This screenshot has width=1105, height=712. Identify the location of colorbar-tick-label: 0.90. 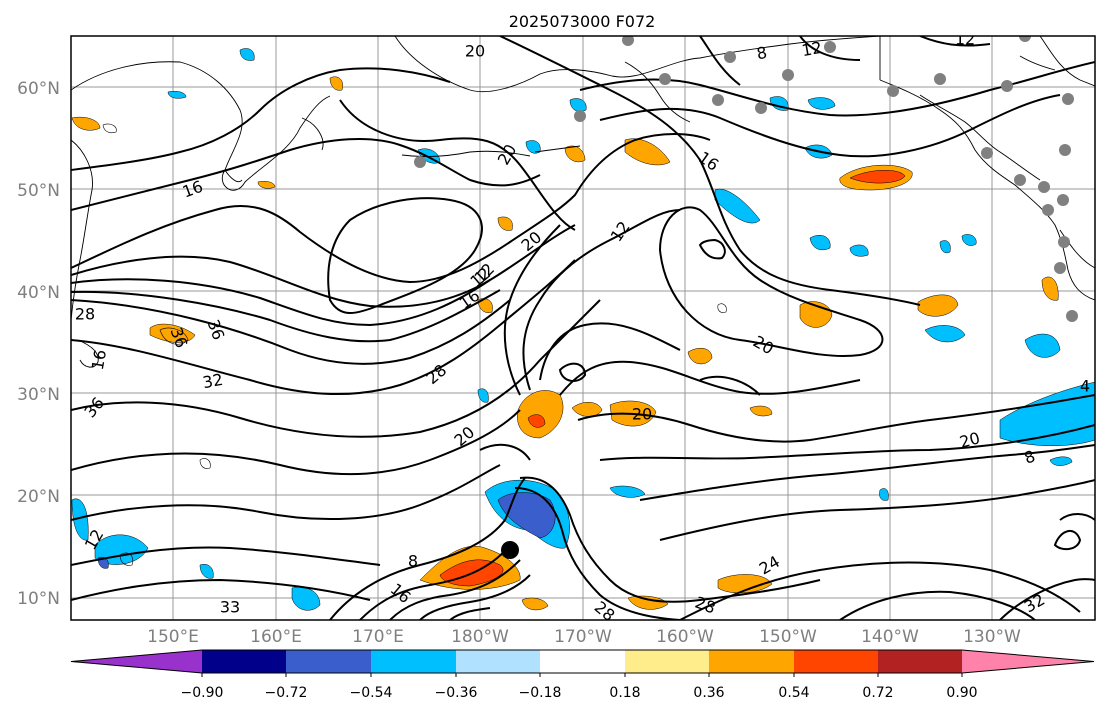
(961, 693).